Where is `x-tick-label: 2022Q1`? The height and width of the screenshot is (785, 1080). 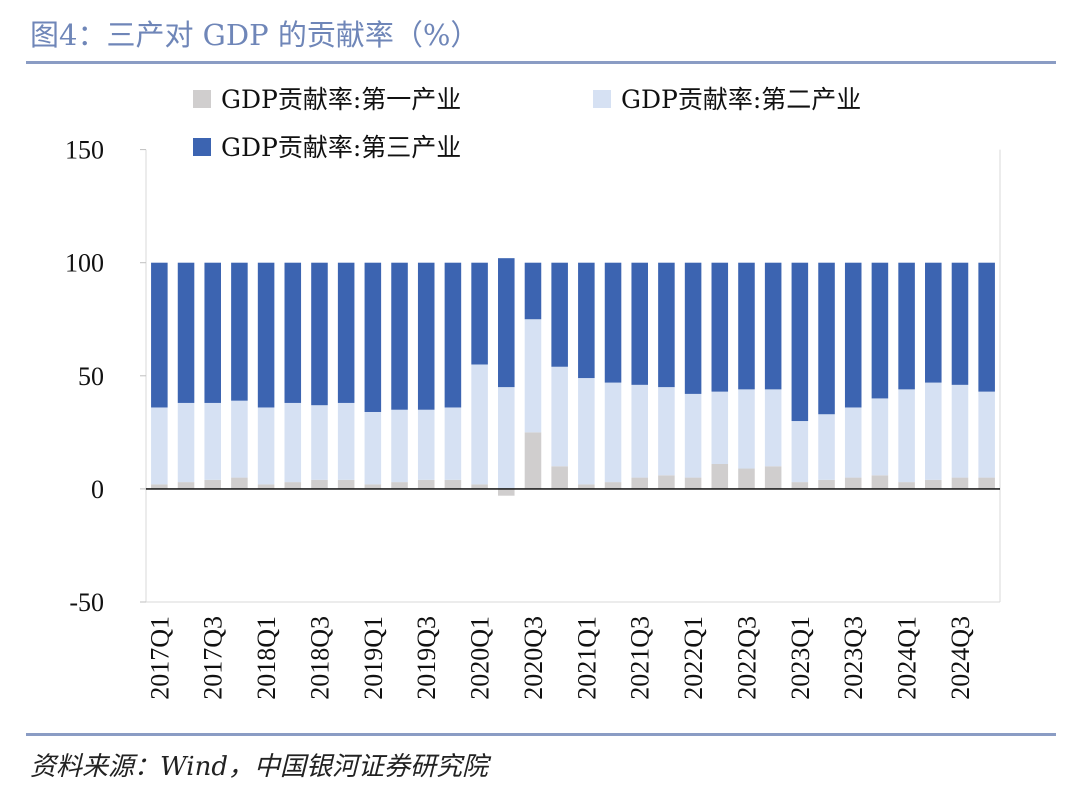 x-tick-label: 2022Q1 is located at coordinates (693, 658).